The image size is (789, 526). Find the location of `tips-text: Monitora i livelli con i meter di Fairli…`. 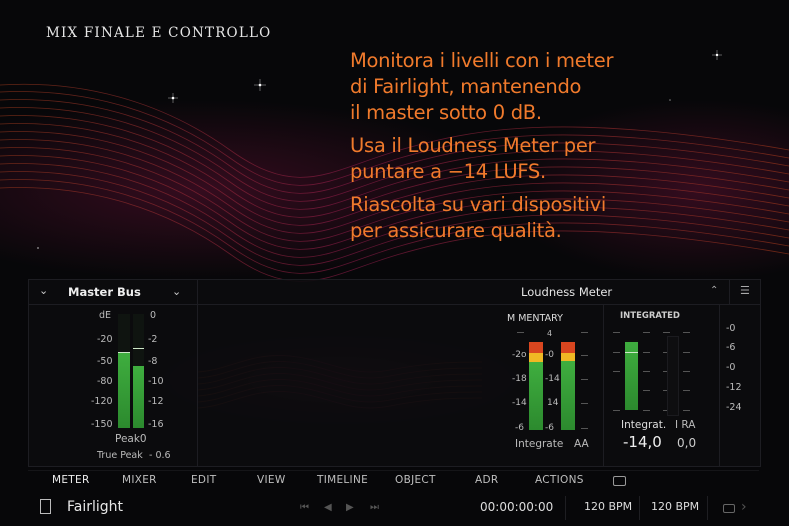

tips-text: Monitora i livelli con i meter di Fairli… is located at coordinates (482, 149).